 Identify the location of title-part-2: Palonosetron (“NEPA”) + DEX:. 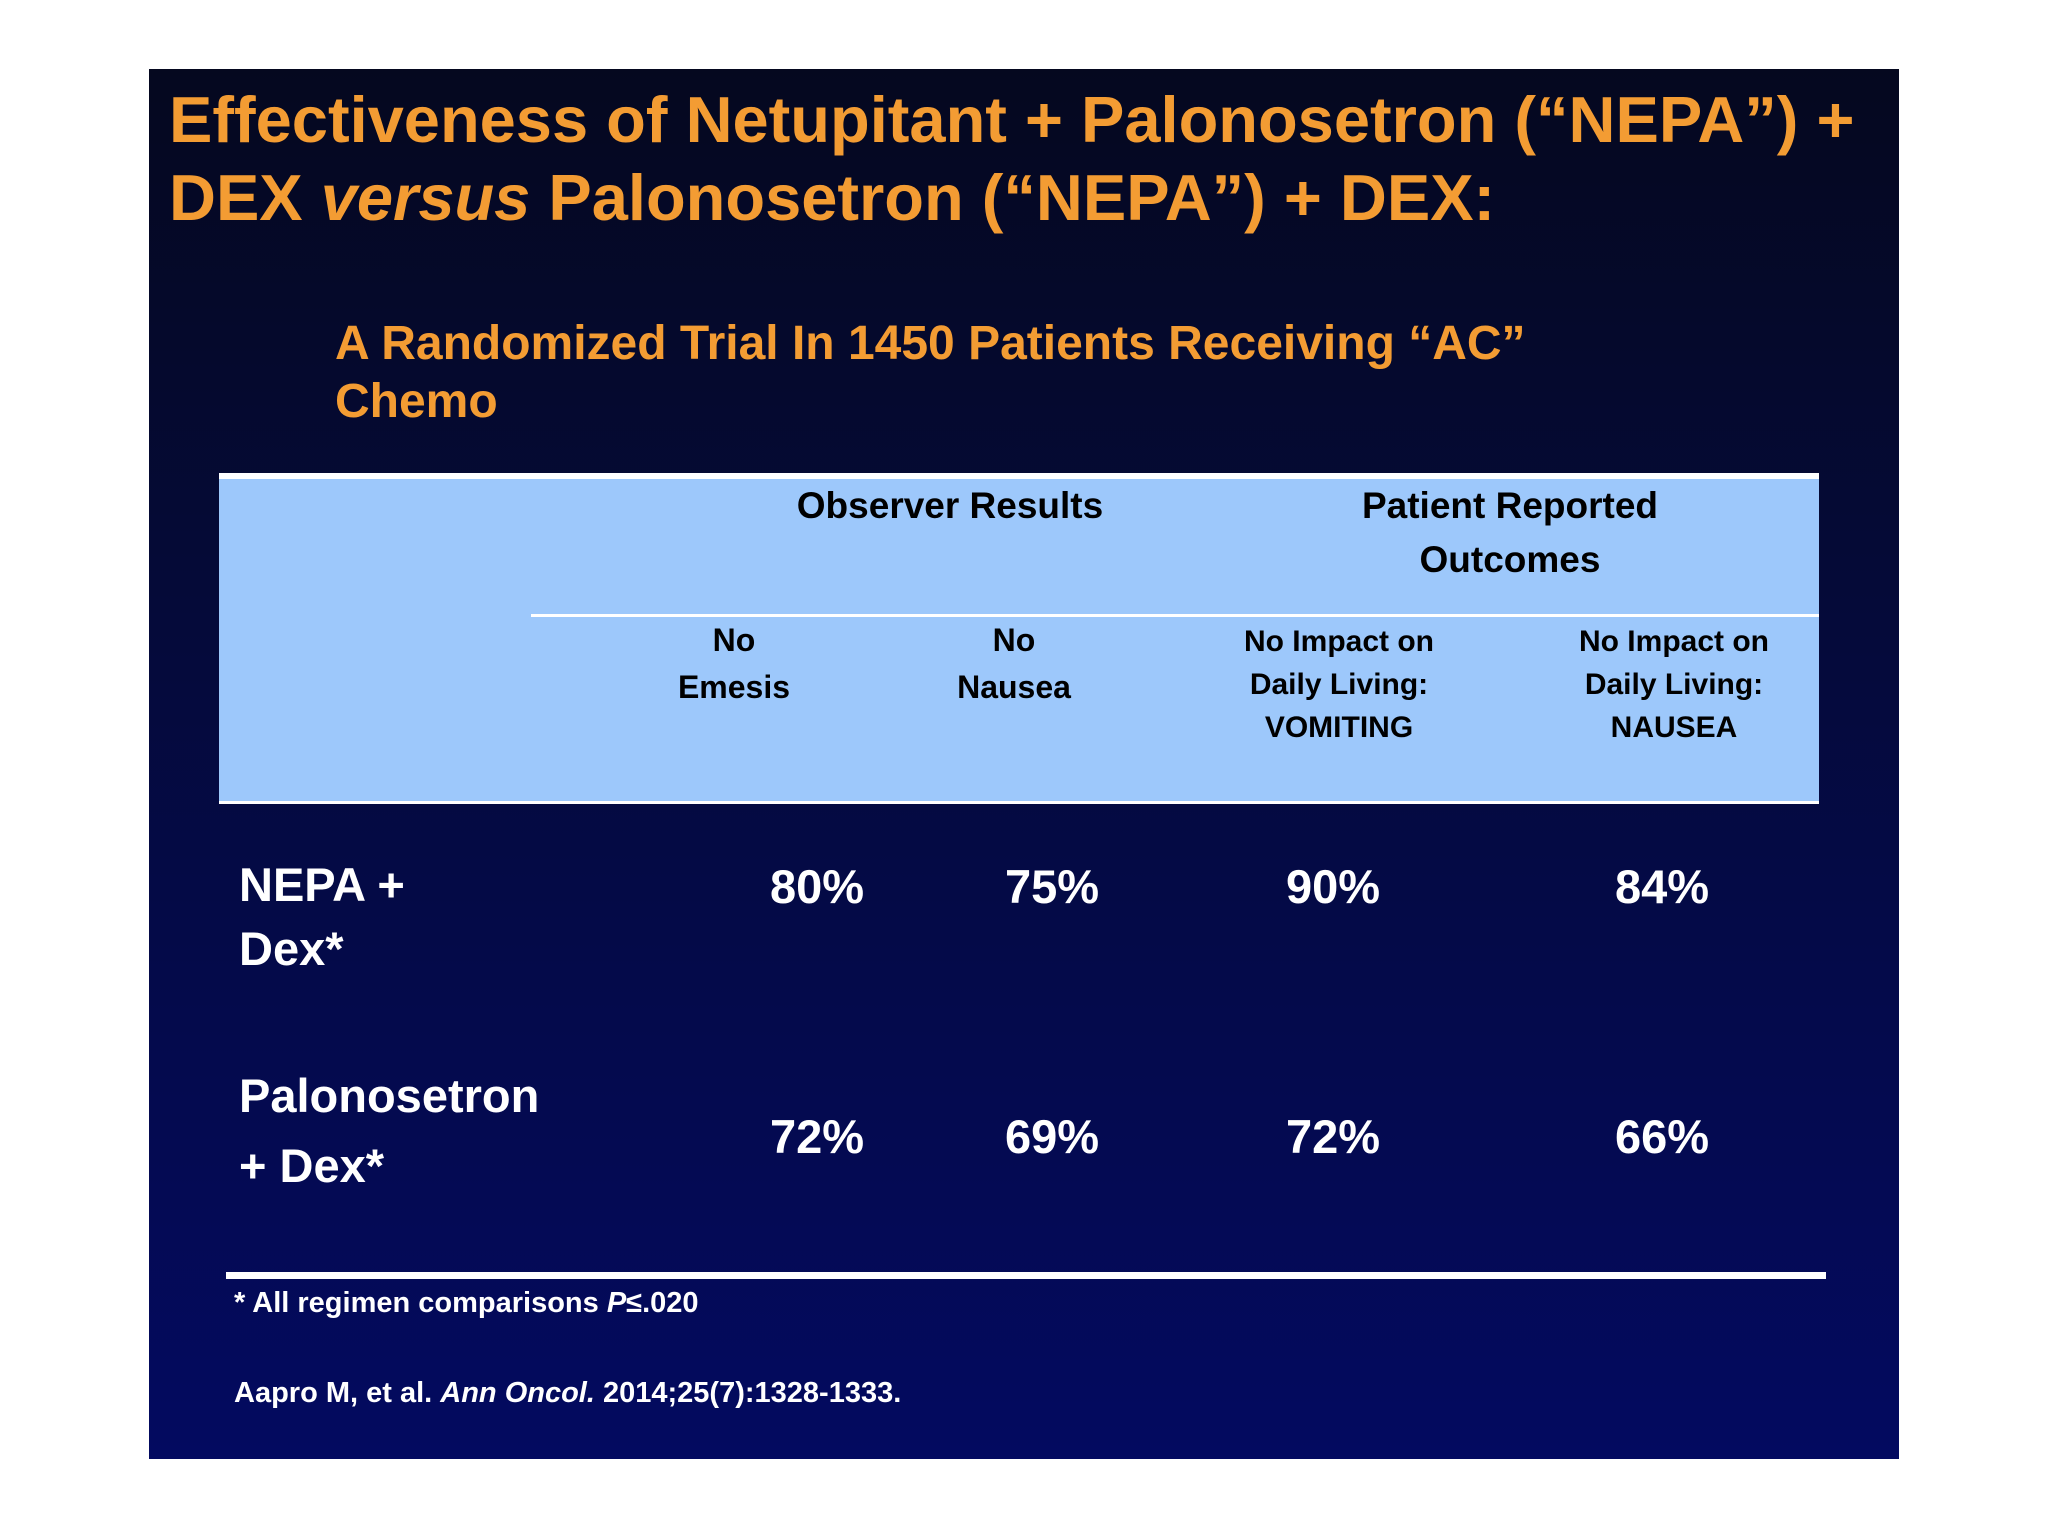
(1013, 197).